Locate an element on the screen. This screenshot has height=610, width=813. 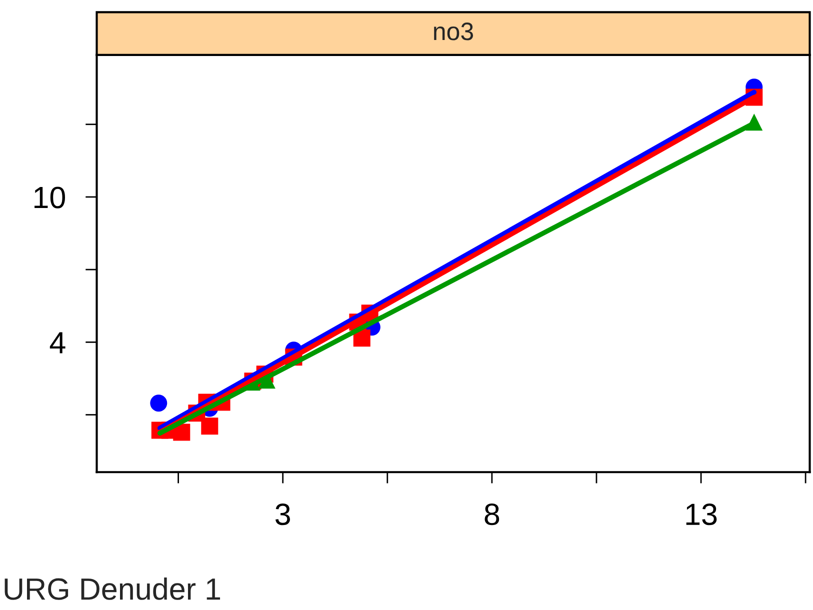
x-tick-label: 8 is located at coordinates (492, 515).